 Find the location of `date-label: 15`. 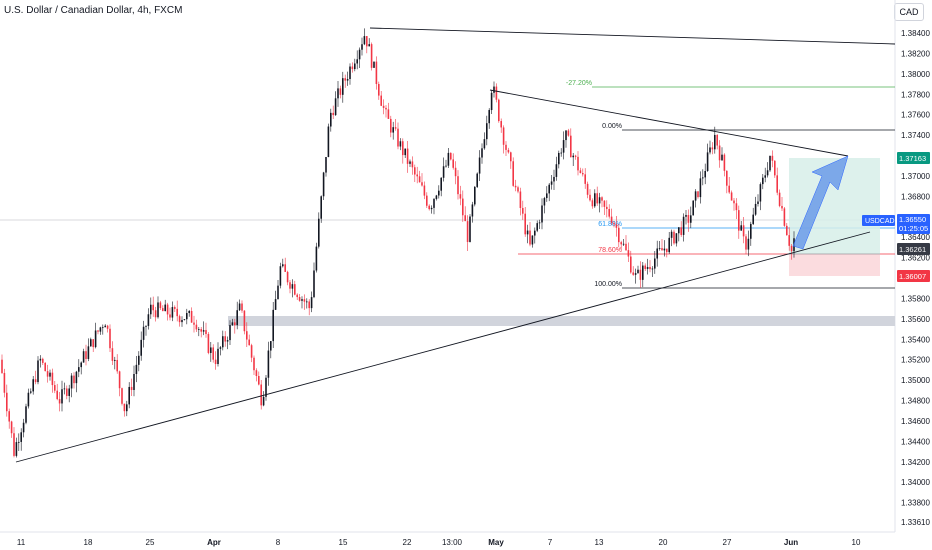

date-label: 15 is located at coordinates (343, 542).